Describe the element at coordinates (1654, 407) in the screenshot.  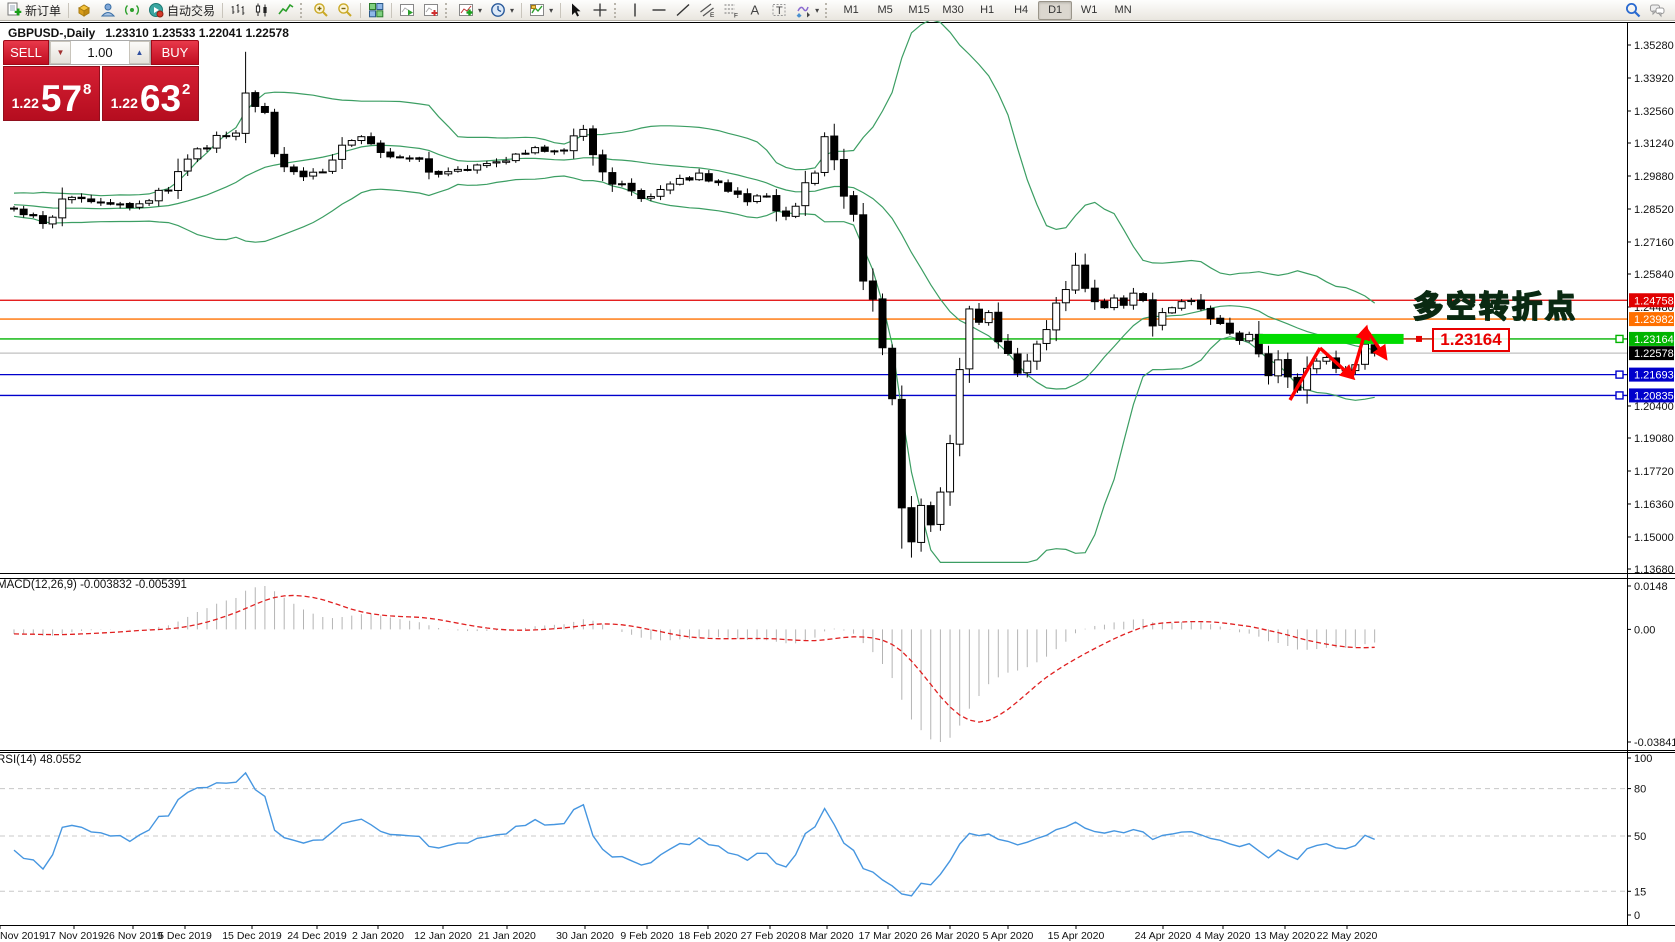
I see `svg-text: 1.20400` at that location.